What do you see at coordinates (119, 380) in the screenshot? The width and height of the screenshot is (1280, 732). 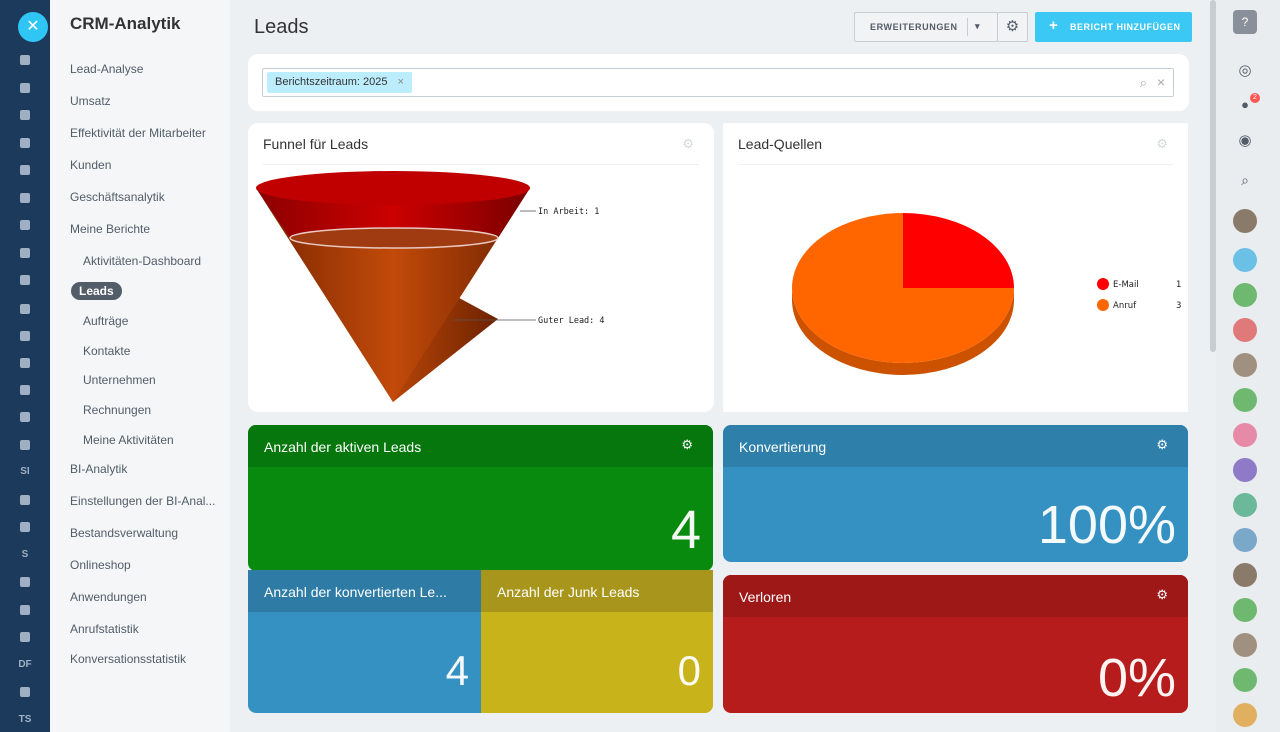 I see `sidebar-item-unternehmen: Unternehmen` at bounding box center [119, 380].